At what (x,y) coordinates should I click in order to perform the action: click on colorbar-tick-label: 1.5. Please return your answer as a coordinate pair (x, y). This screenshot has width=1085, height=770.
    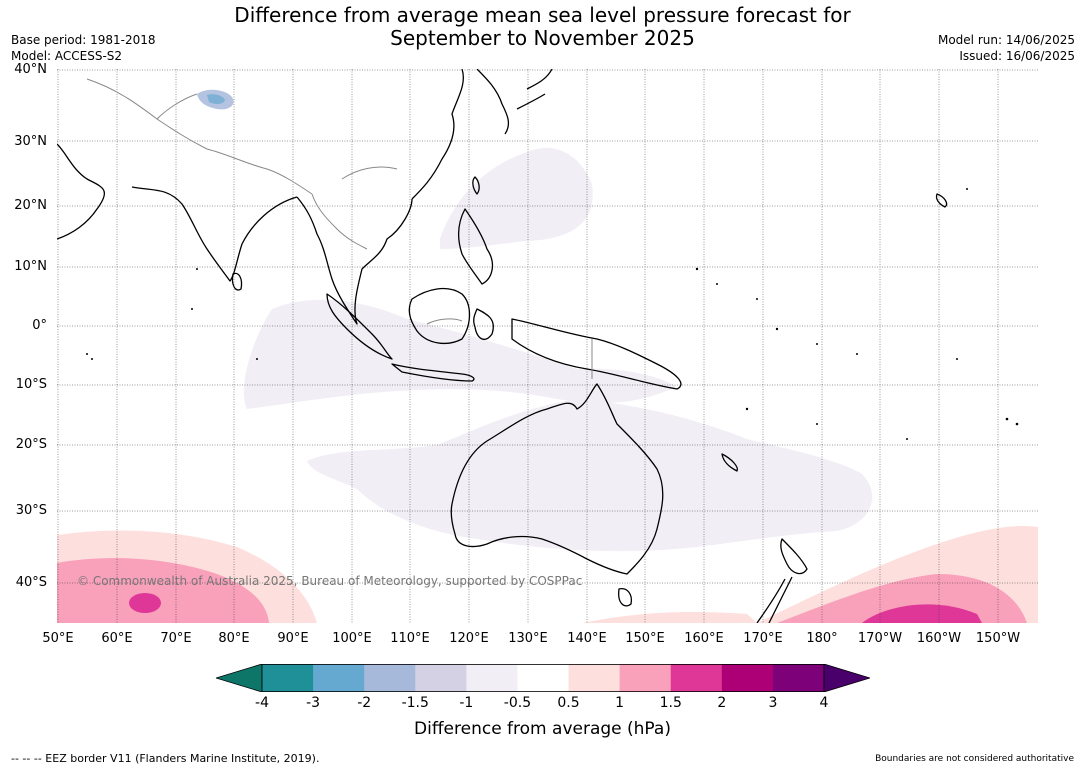
    Looking at the image, I should click on (670, 703).